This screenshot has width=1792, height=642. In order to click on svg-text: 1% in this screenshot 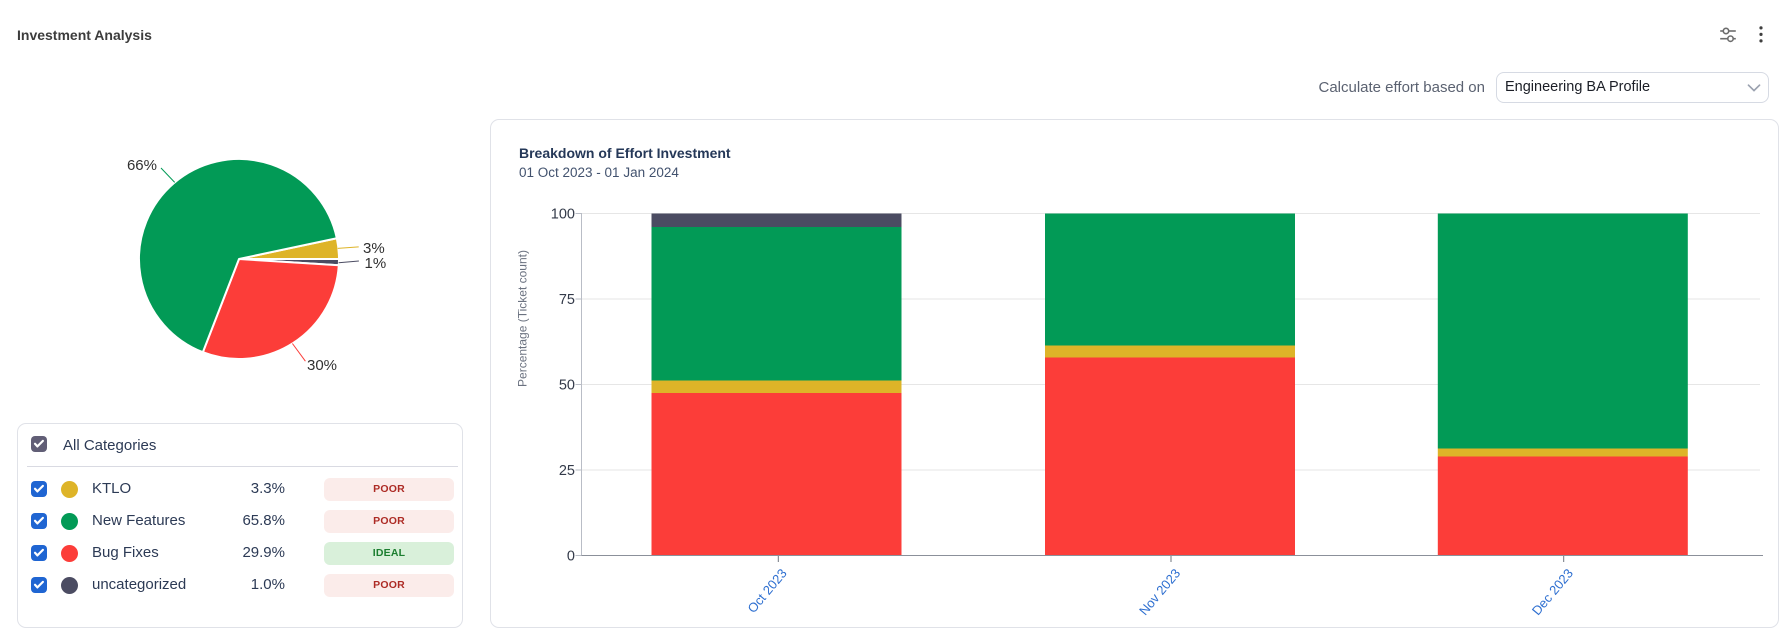, I will do `click(376, 263)`.